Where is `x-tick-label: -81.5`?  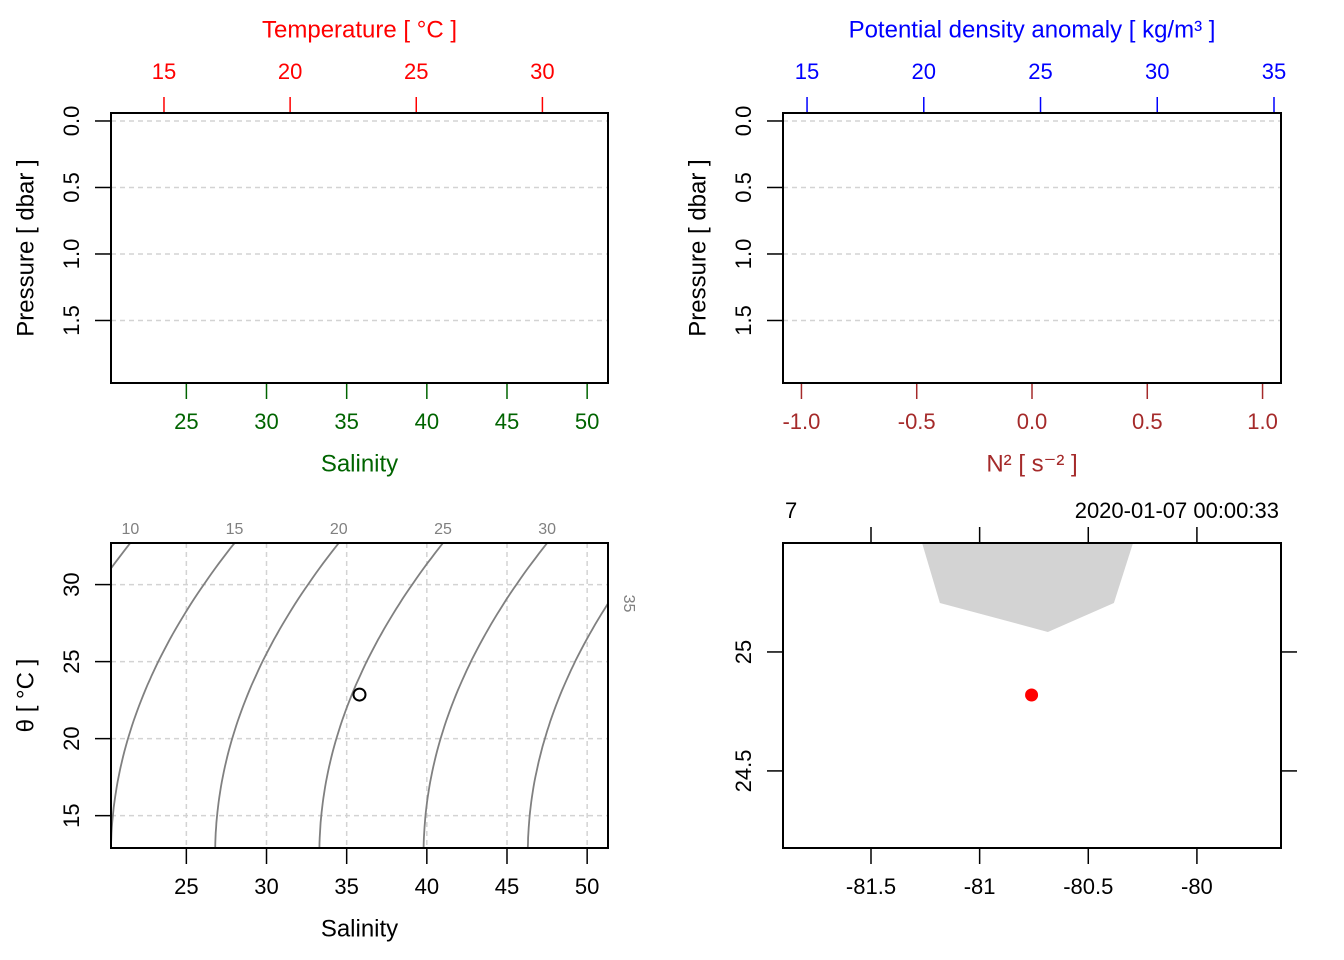 x-tick-label: -81.5 is located at coordinates (871, 886).